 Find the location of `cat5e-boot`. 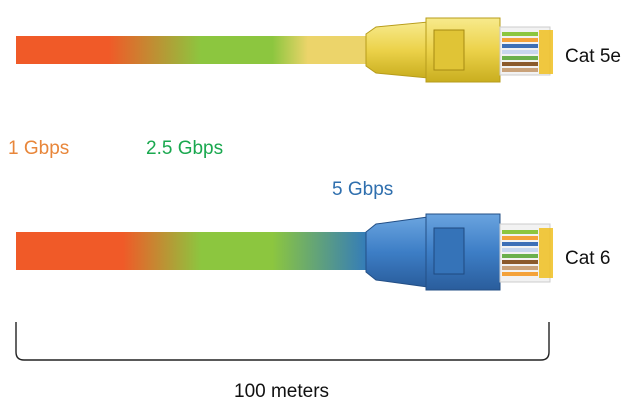

cat5e-boot is located at coordinates (397, 50).